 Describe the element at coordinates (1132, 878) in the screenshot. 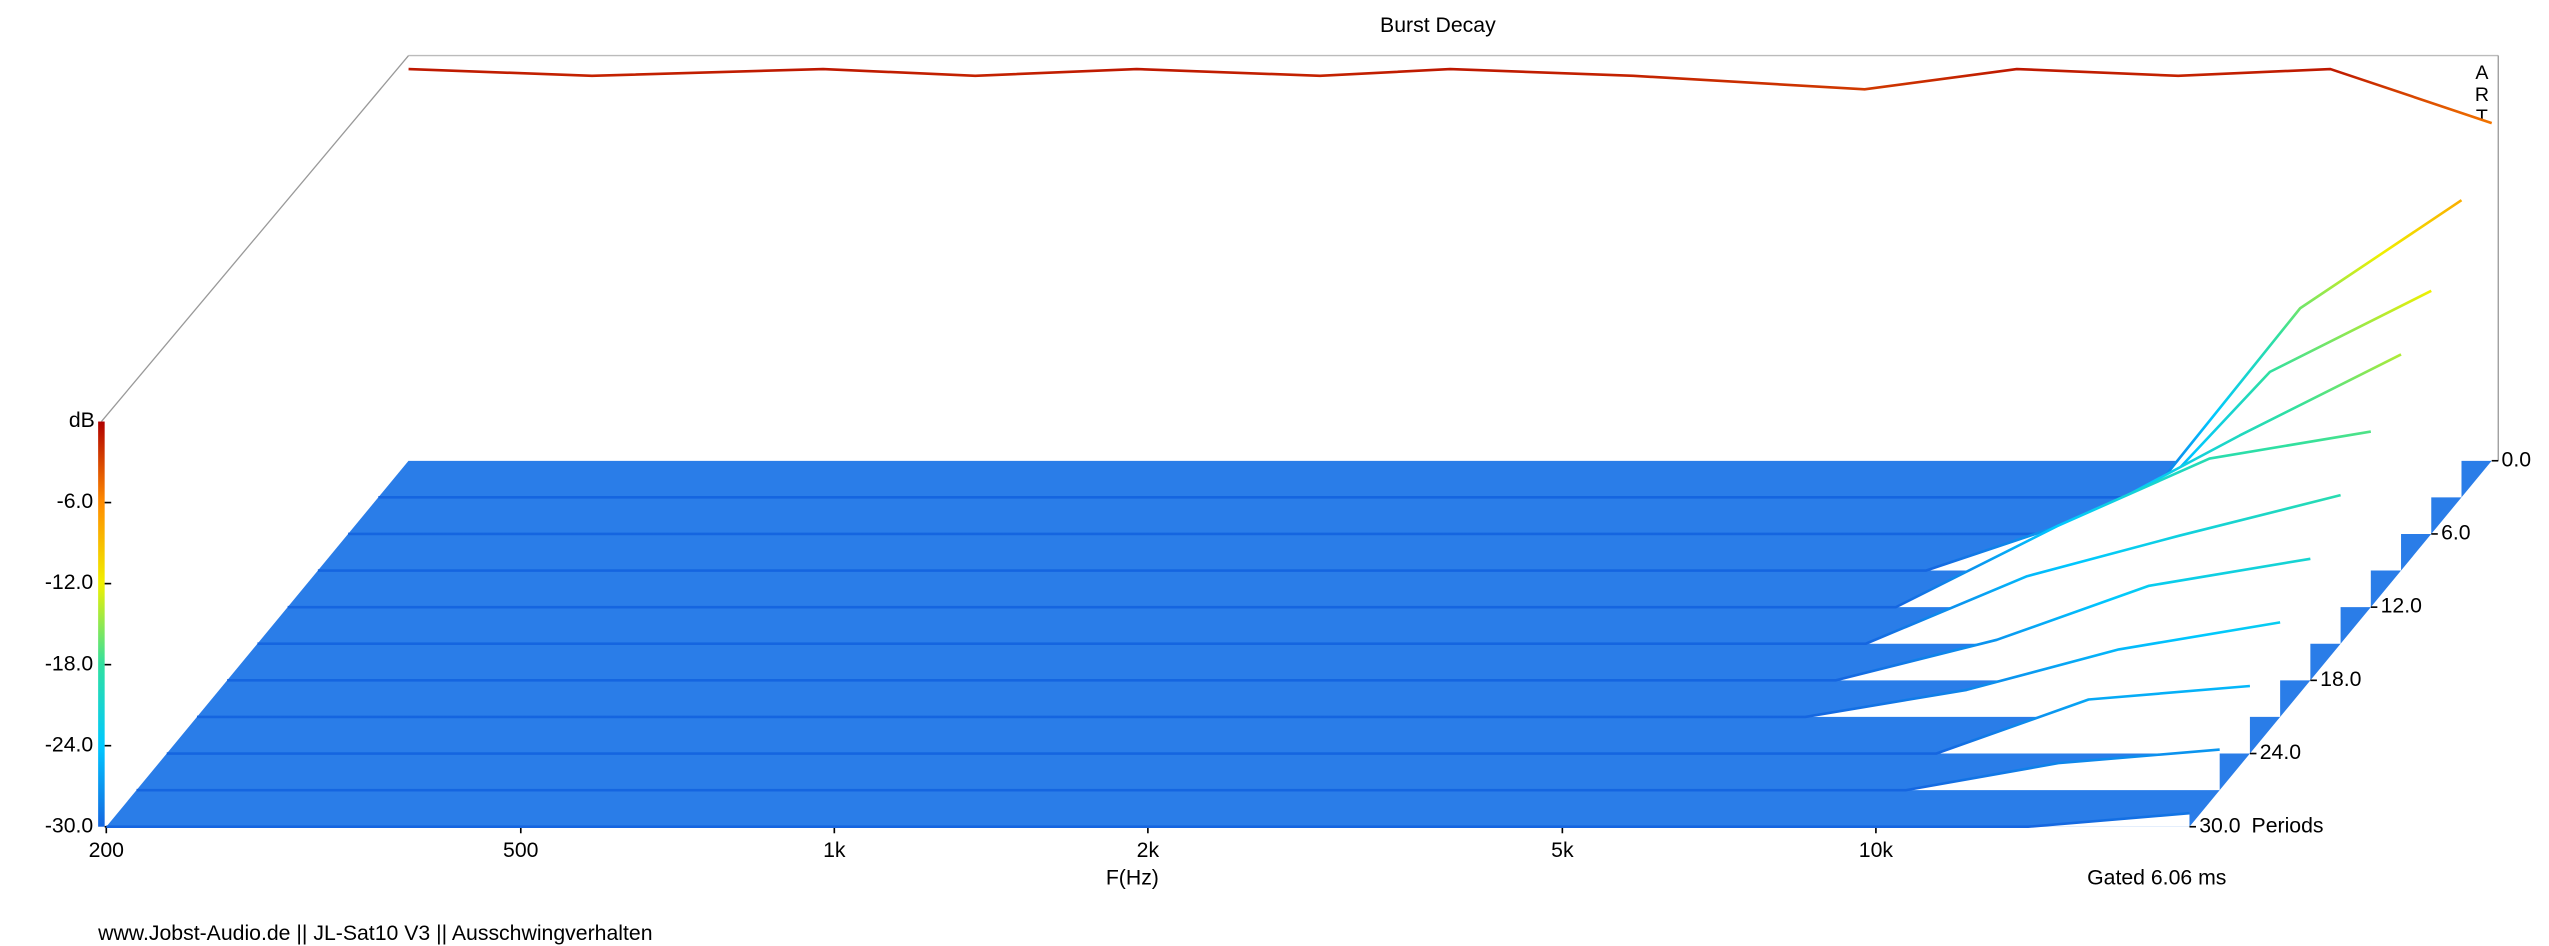

I see `x-axis-label: F(Hz)` at that location.